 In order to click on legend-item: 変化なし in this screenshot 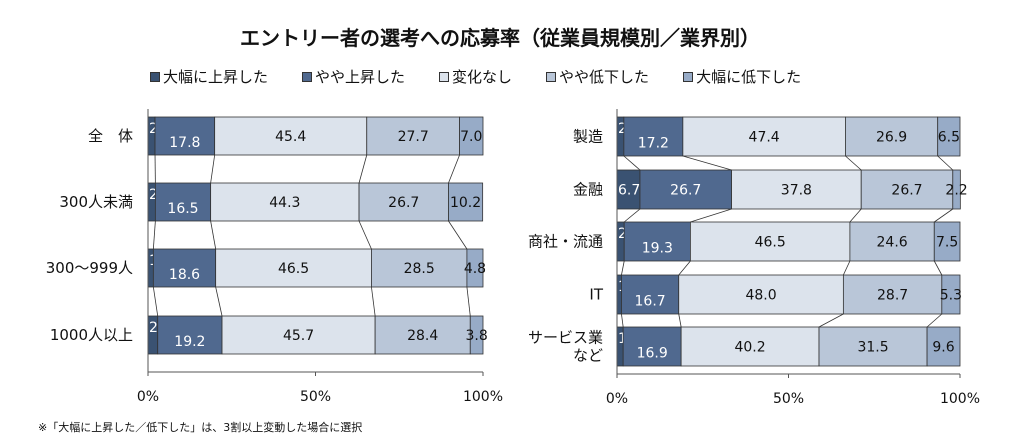, I will do `click(475, 76)`.